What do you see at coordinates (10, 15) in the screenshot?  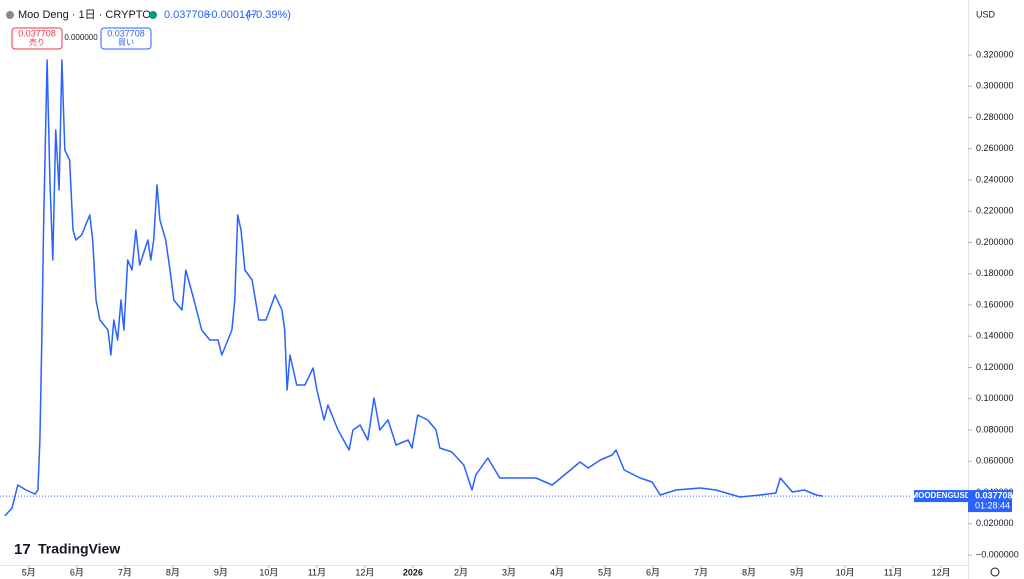 I see `symbol-icon` at bounding box center [10, 15].